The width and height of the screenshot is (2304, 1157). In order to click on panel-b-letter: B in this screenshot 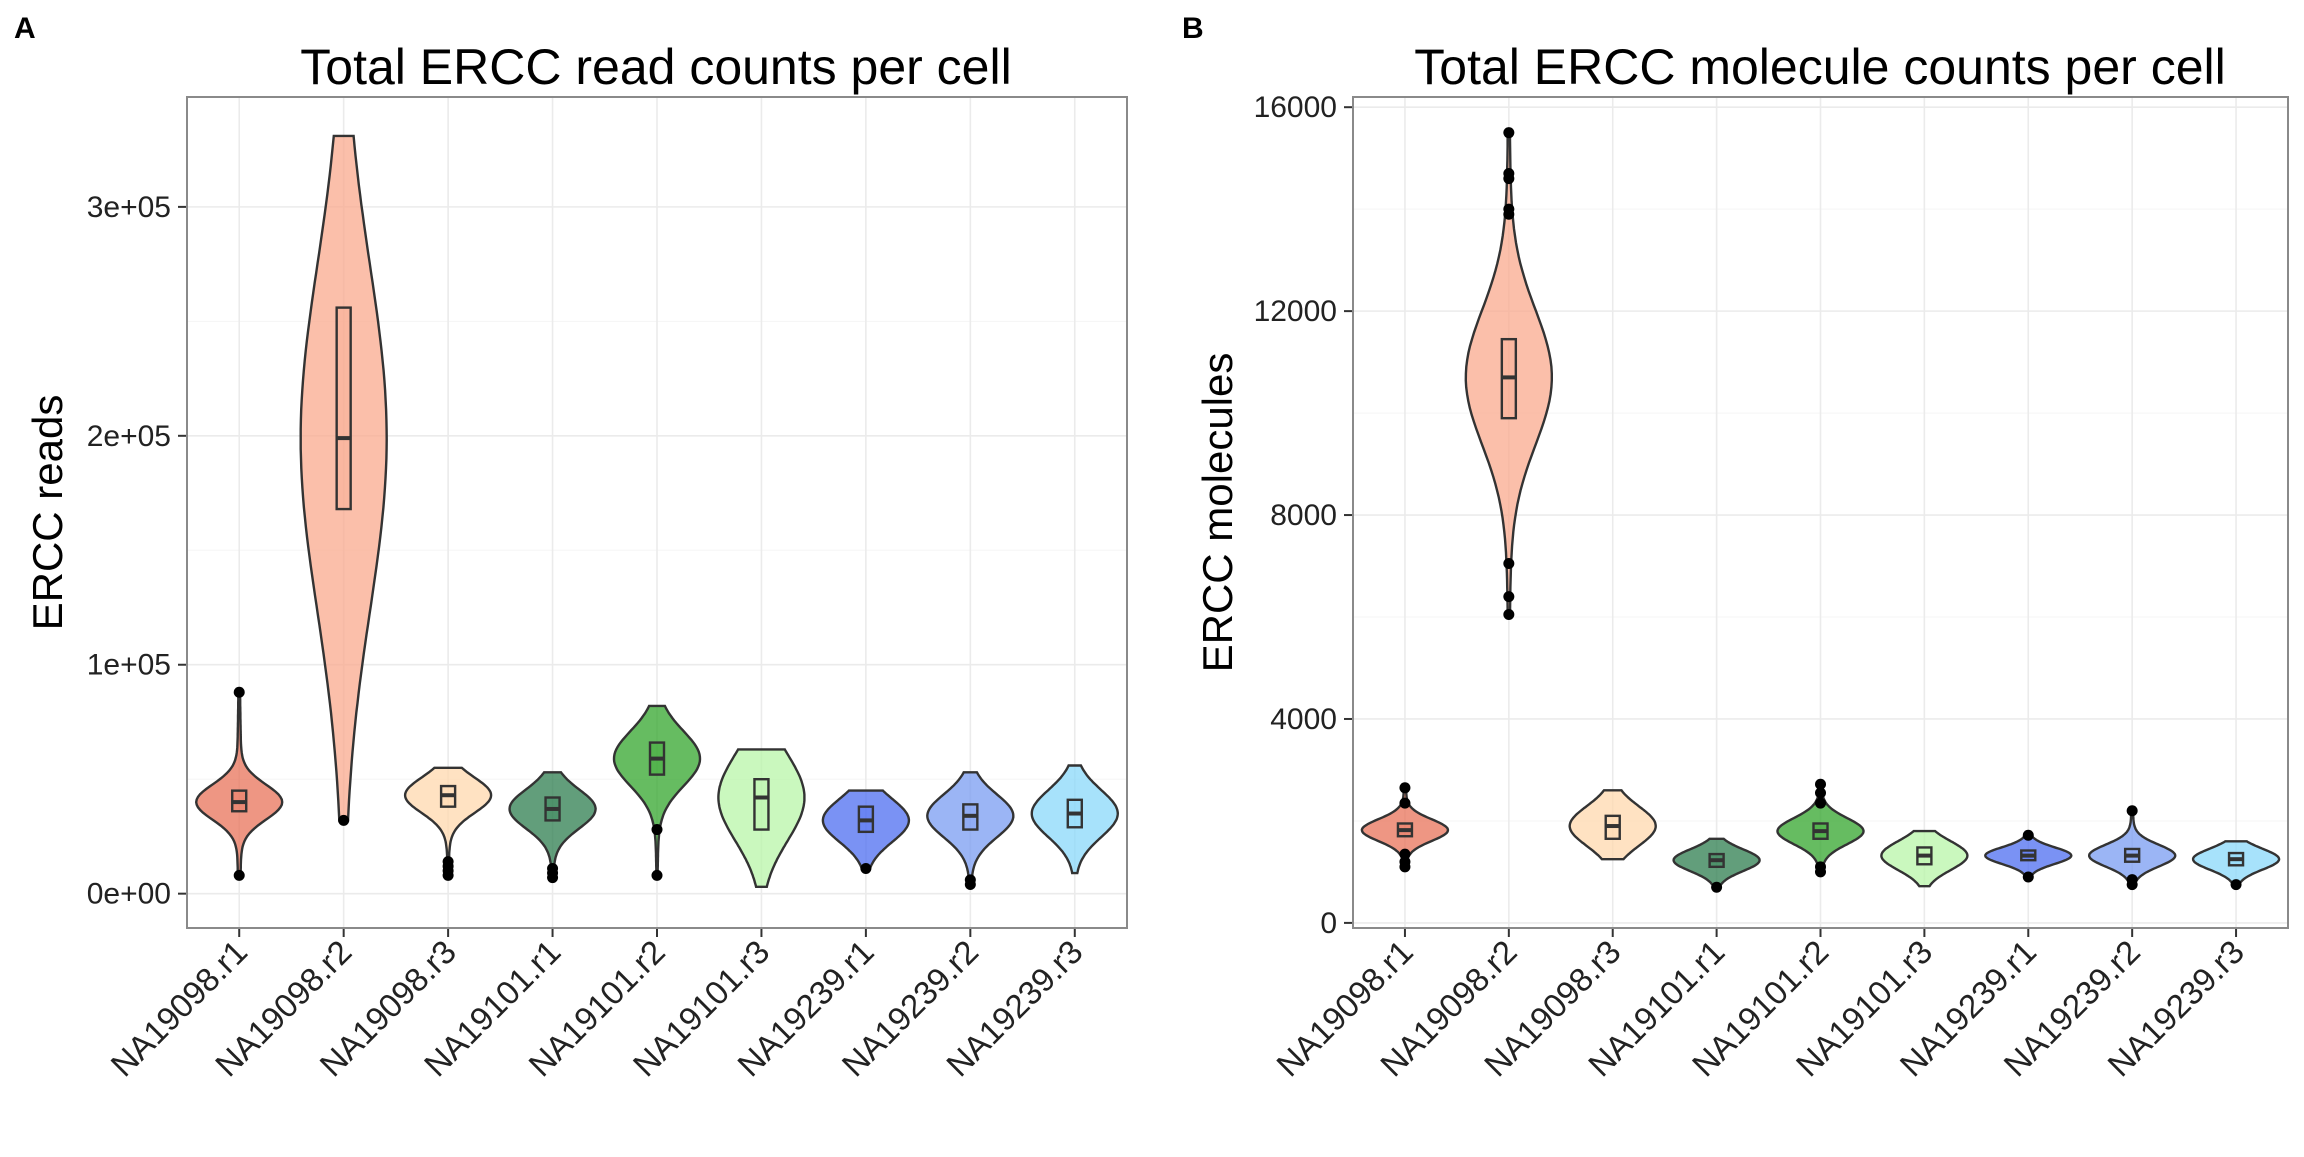, I will do `click(1193, 28)`.